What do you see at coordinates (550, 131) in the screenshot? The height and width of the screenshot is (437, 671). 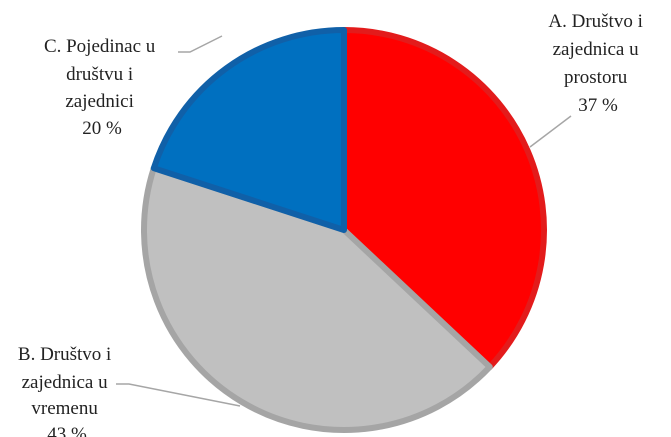 I see `leader-line-a` at bounding box center [550, 131].